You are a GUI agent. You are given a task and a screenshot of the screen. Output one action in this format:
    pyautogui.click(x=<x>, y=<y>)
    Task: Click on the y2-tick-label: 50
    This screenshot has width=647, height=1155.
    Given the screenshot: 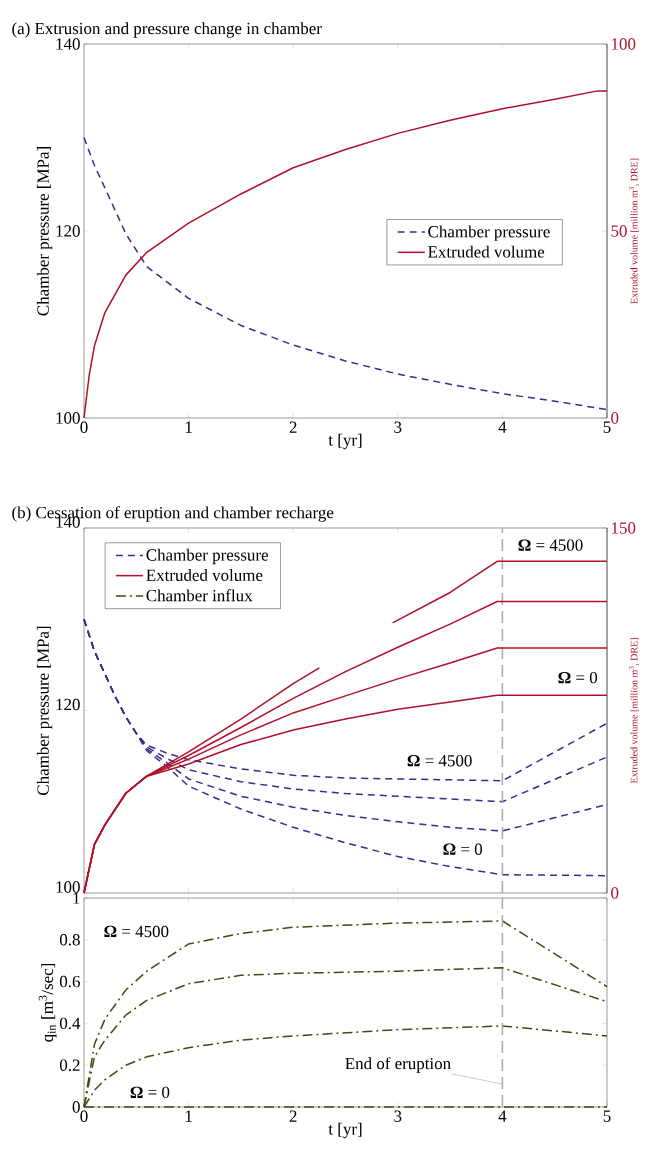 What is the action you would take?
    pyautogui.click(x=619, y=231)
    